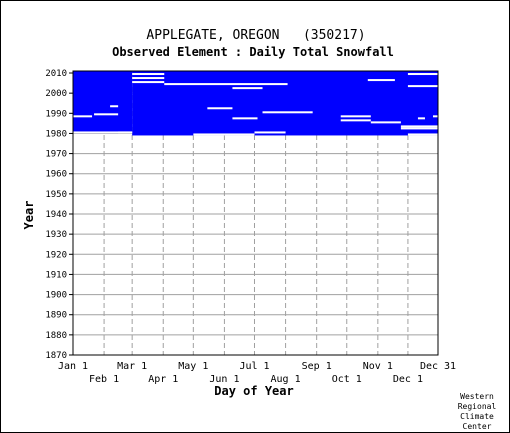  Describe the element at coordinates (347, 379) in the screenshot. I see `x-tick-label: Oct 1` at that location.